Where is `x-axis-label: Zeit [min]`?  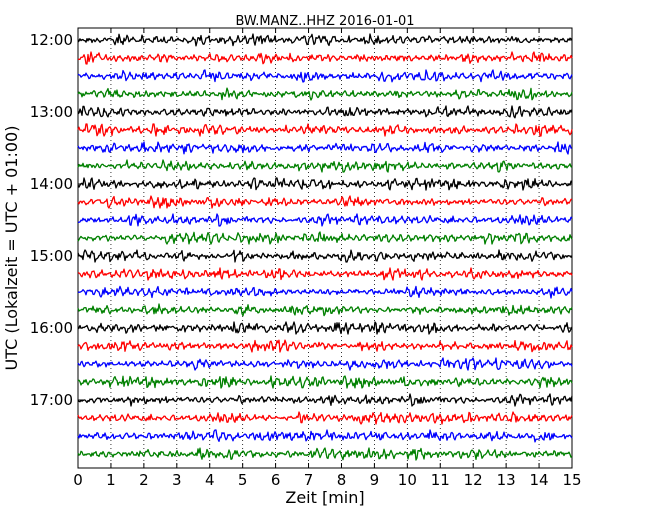 x-axis-label: Zeit [min] is located at coordinates (324, 497).